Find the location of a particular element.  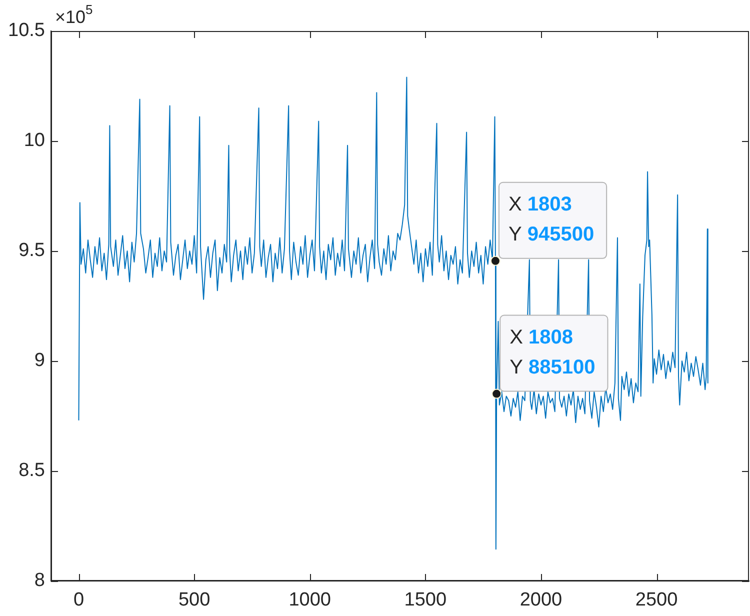

x-tick-label: 1500 is located at coordinates (425, 600).